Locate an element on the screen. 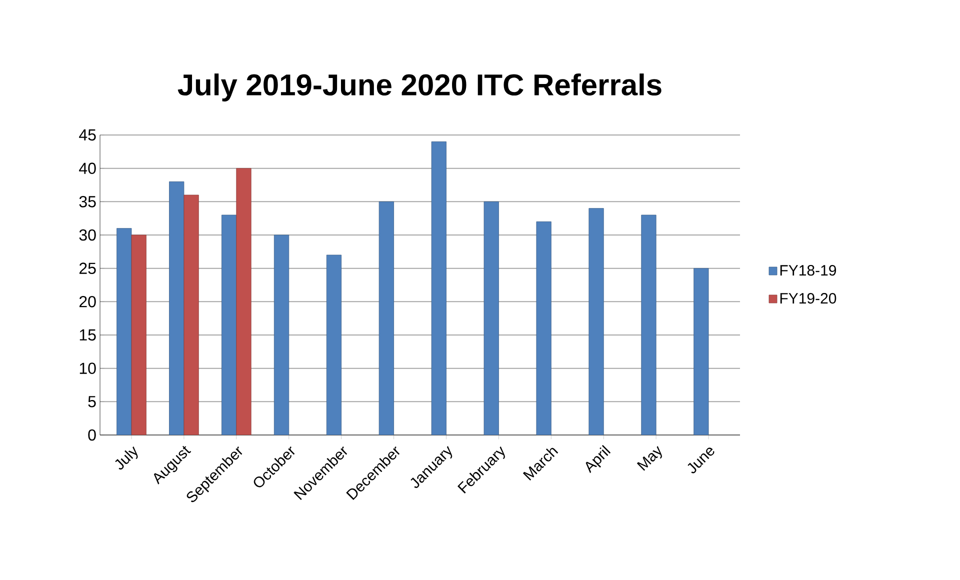  legend-label: FY19-20 is located at coordinates (808, 298).